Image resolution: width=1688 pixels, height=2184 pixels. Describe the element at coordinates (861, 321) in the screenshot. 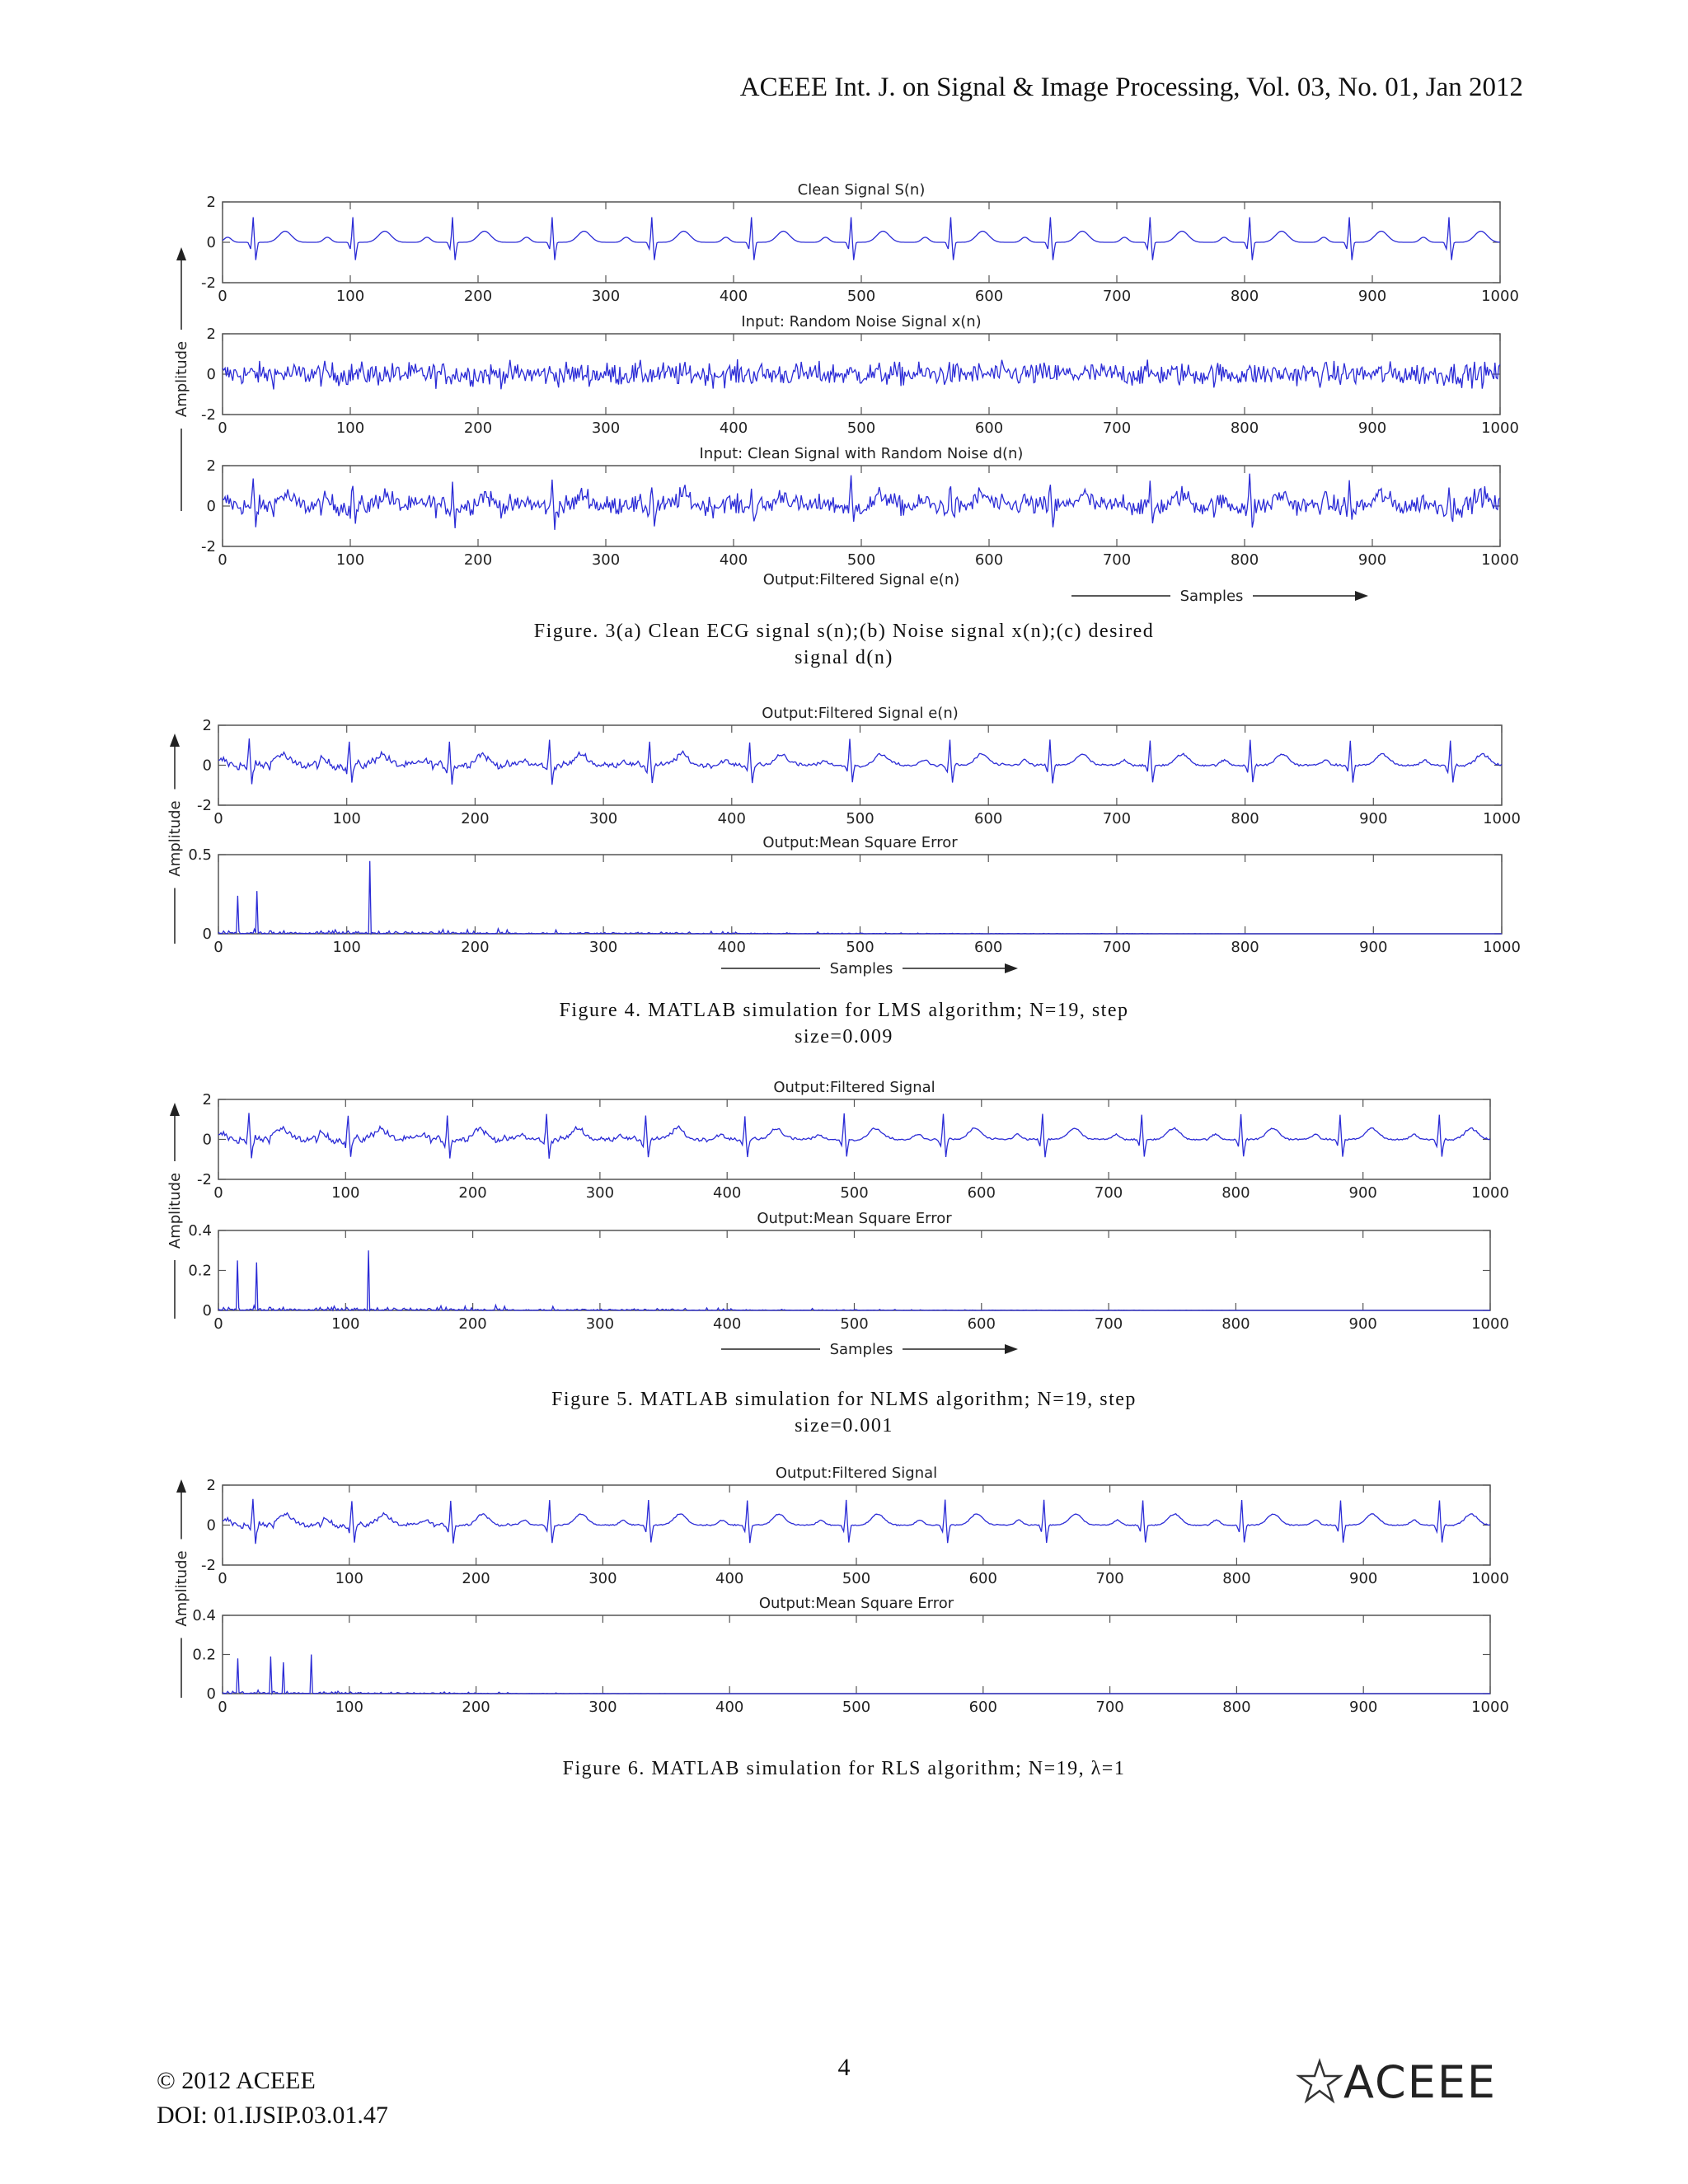

I see `chart-title: Input: Random Noise Signal x(n)` at that location.